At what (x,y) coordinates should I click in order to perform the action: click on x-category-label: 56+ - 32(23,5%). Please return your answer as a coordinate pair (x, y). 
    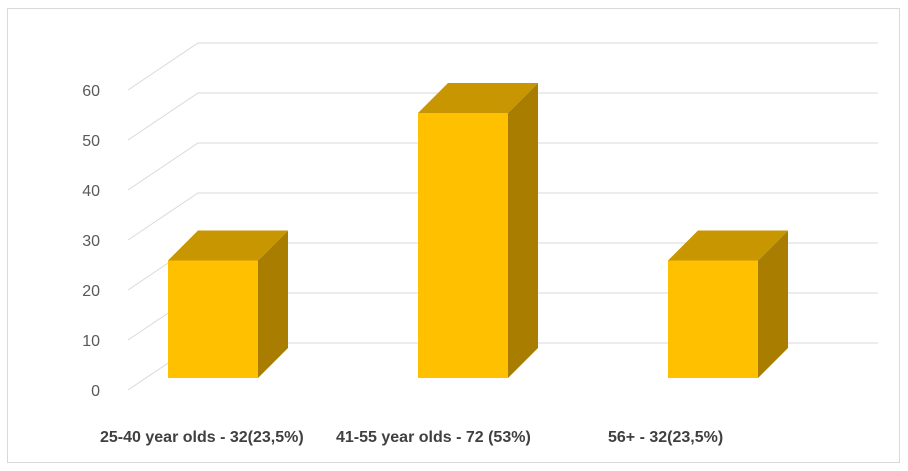
    Looking at the image, I should click on (665, 437).